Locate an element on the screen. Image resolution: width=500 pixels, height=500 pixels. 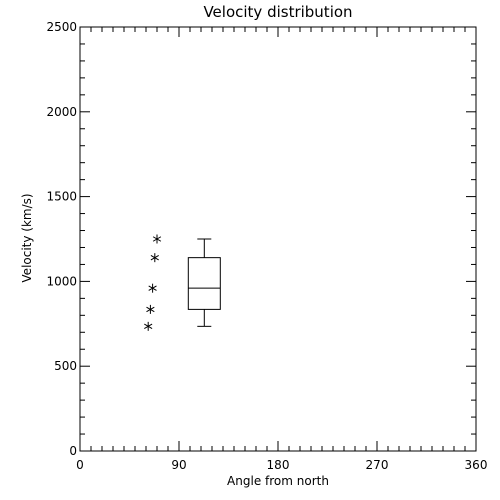
chart-title: Velocity distribution is located at coordinates (277, 12).